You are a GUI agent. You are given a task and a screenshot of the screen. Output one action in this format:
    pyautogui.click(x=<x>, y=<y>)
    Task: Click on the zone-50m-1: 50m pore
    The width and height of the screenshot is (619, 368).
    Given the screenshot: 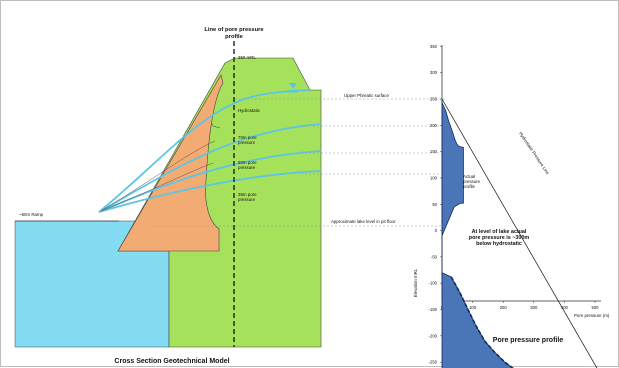 What is the action you would take?
    pyautogui.click(x=247, y=162)
    